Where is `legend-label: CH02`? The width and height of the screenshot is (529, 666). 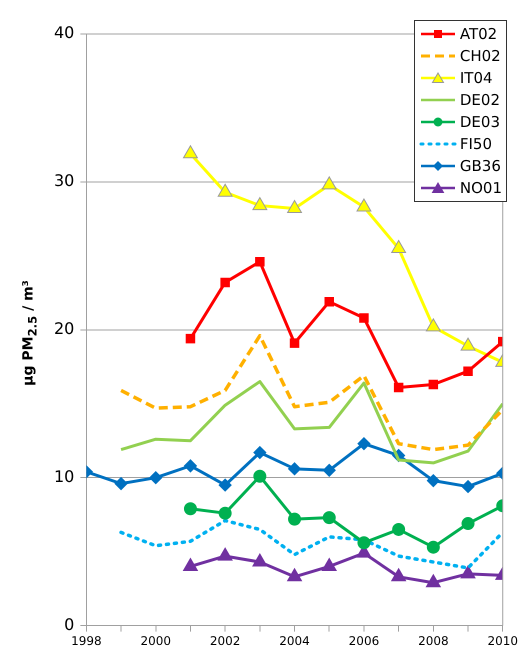
legend-label: CH02 is located at coordinates (480, 56).